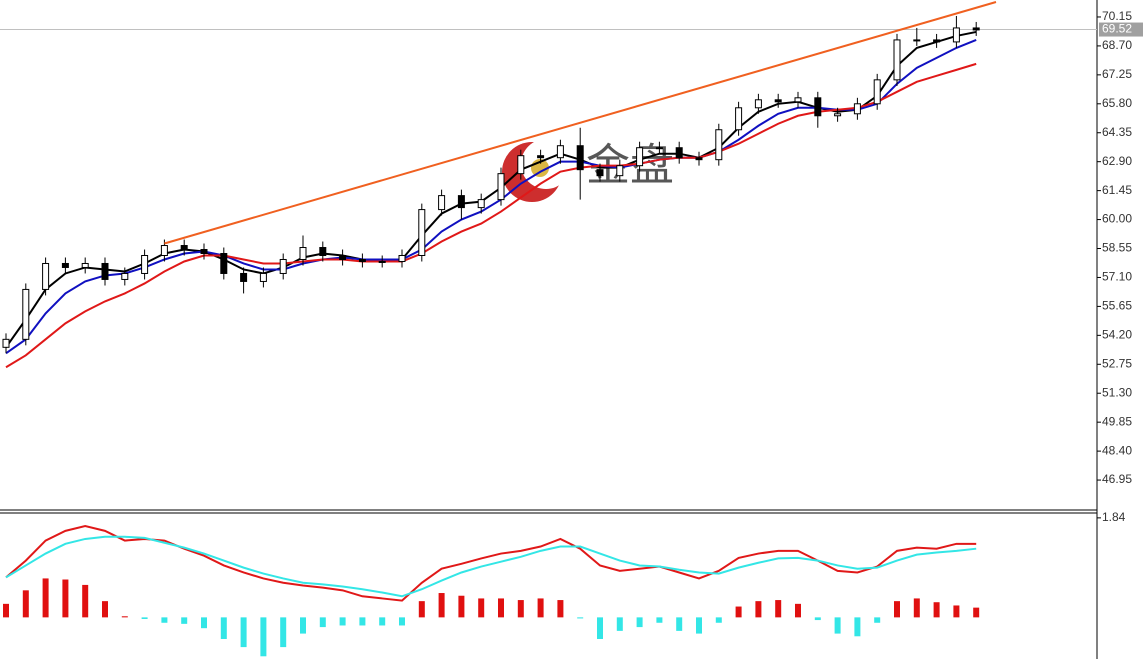 The width and height of the screenshot is (1143, 659). What do you see at coordinates (1117, 363) in the screenshot?
I see `y-tick-label: 52.75` at bounding box center [1117, 363].